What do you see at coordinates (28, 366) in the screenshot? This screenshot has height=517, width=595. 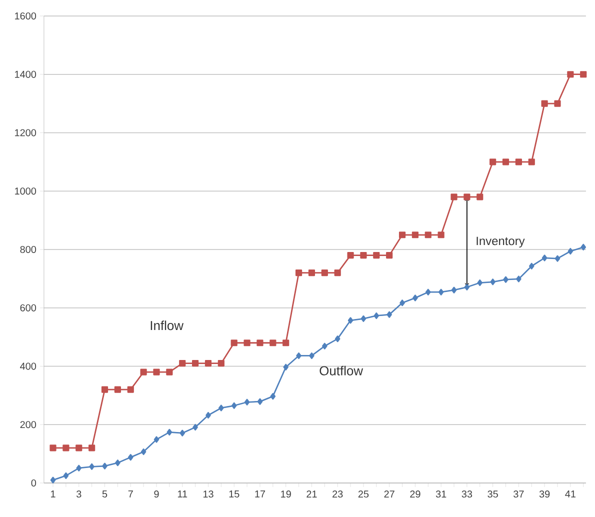 I see `y-tick-label: 400` at bounding box center [28, 366].